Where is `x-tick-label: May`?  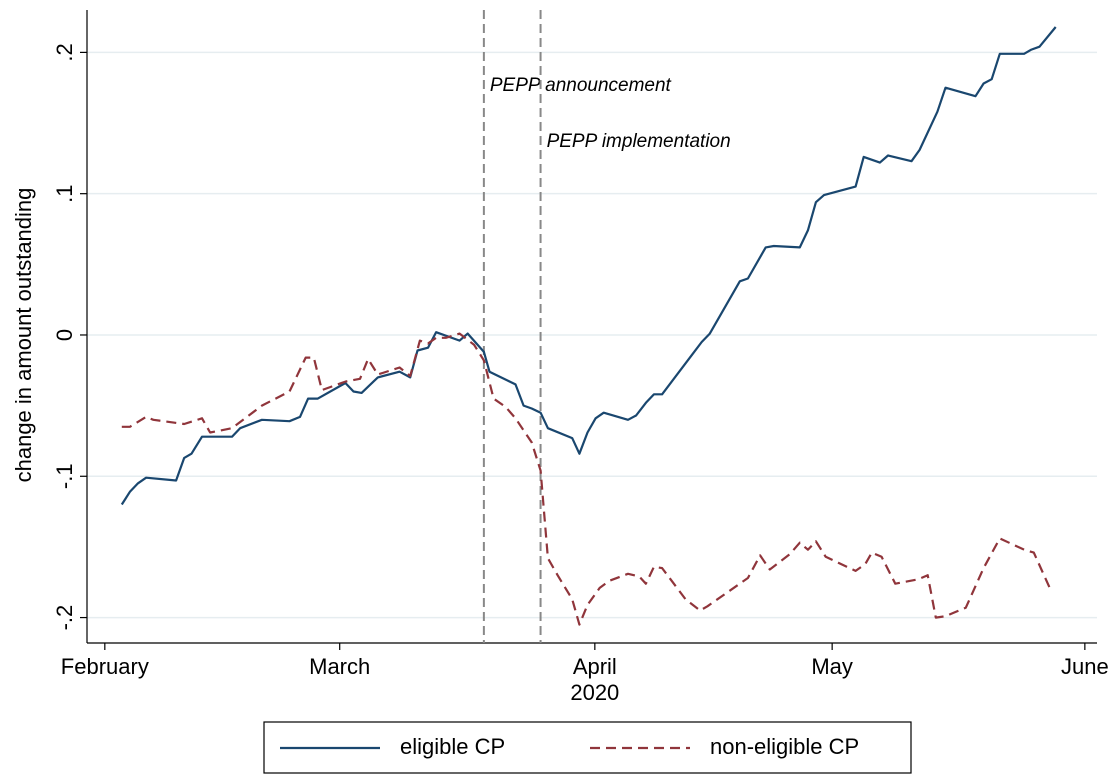 x-tick-label: May is located at coordinates (832, 666).